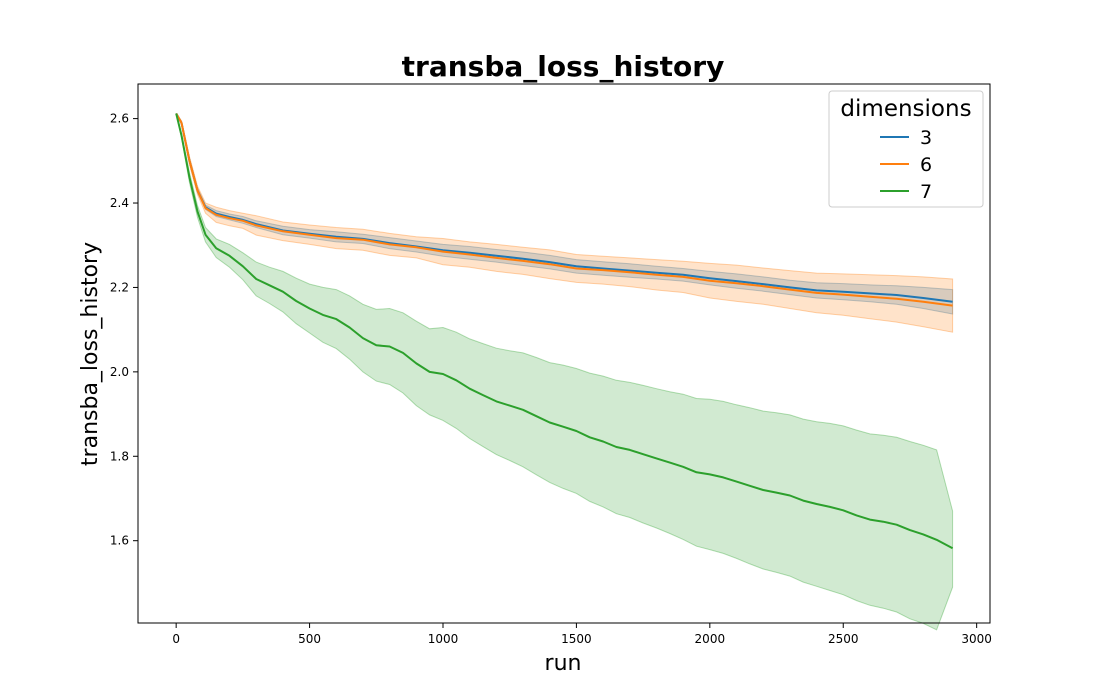 This screenshot has width=1100, height=700. I want to click on x-tick-label: 2500, so click(843, 639).